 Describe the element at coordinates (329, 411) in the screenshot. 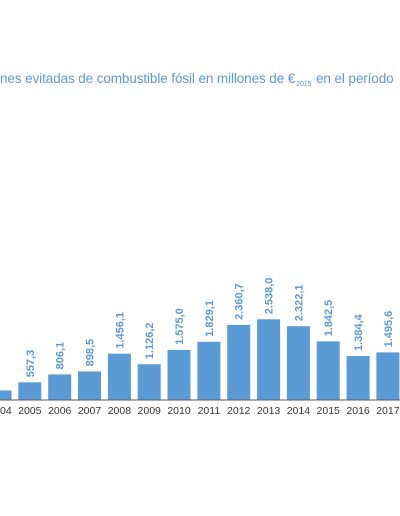

I see `x-tick-label-2015: 2015` at that location.